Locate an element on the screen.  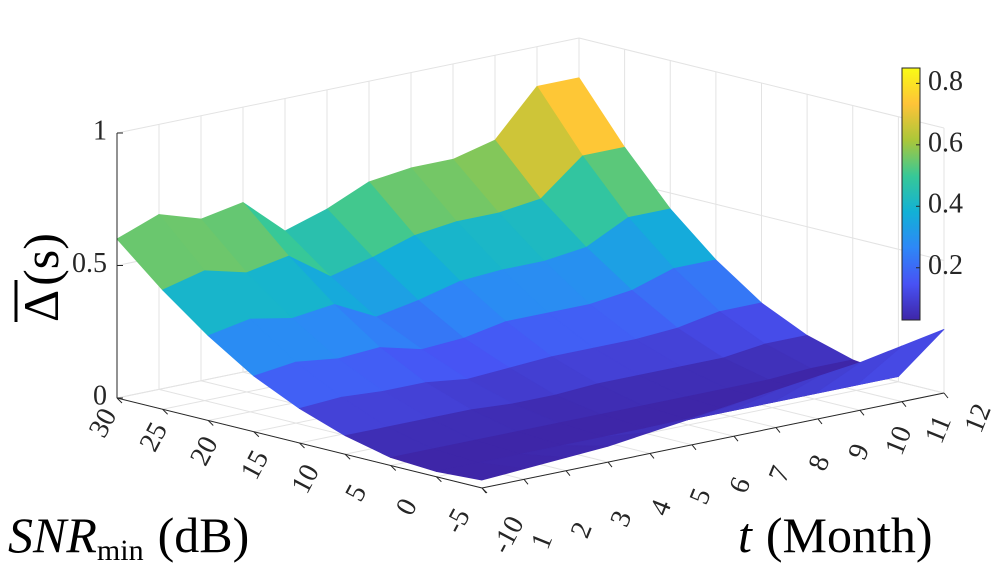
z-tick-label: 0 is located at coordinates (100, 395).